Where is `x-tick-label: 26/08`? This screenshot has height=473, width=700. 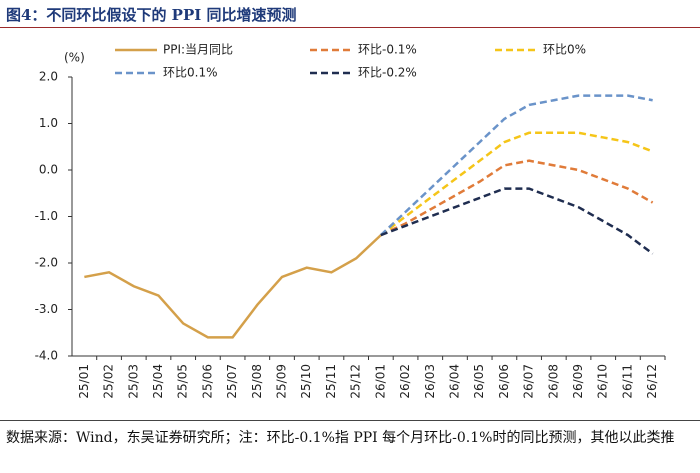 x-tick-label: 26/08 is located at coordinates (553, 381).